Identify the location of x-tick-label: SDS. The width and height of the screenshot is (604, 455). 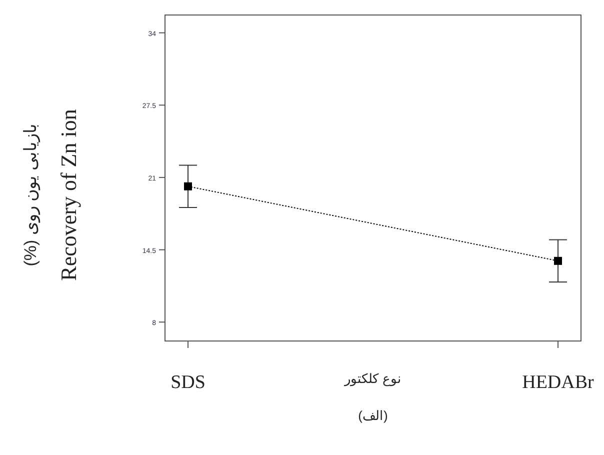
(188, 382).